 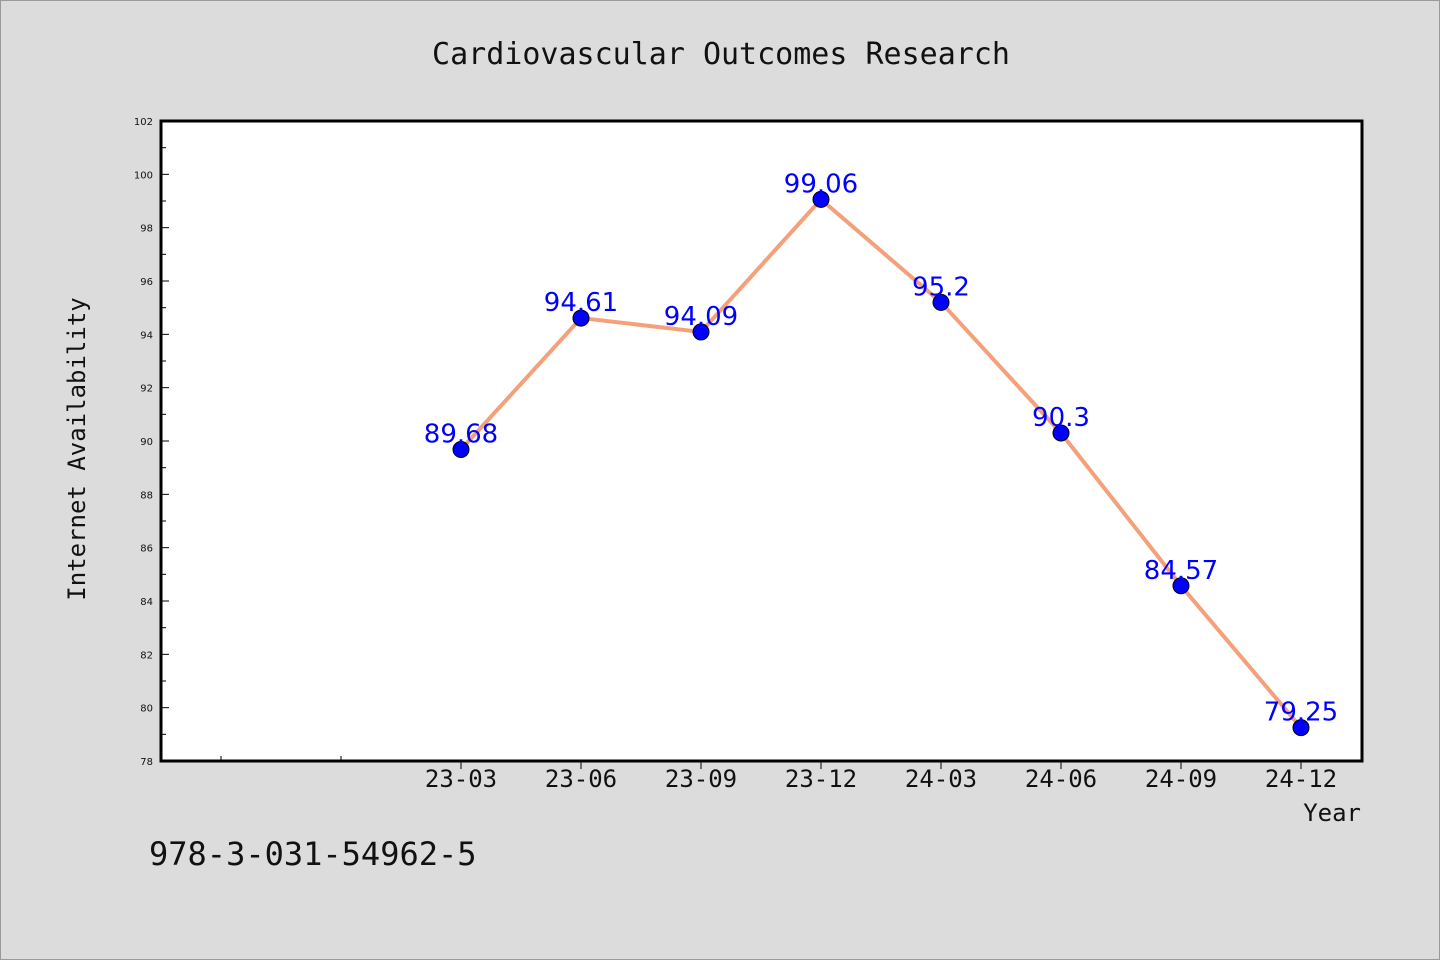 What do you see at coordinates (146, 655) in the screenshot?
I see `y-tick-label: 82` at bounding box center [146, 655].